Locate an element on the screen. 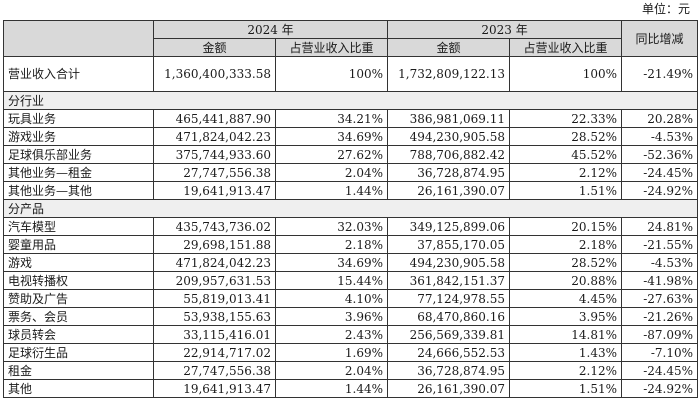 Image resolution: width=700 pixels, height=418 pixels. row-label-cell: 婴童用品 is located at coordinates (78, 244).